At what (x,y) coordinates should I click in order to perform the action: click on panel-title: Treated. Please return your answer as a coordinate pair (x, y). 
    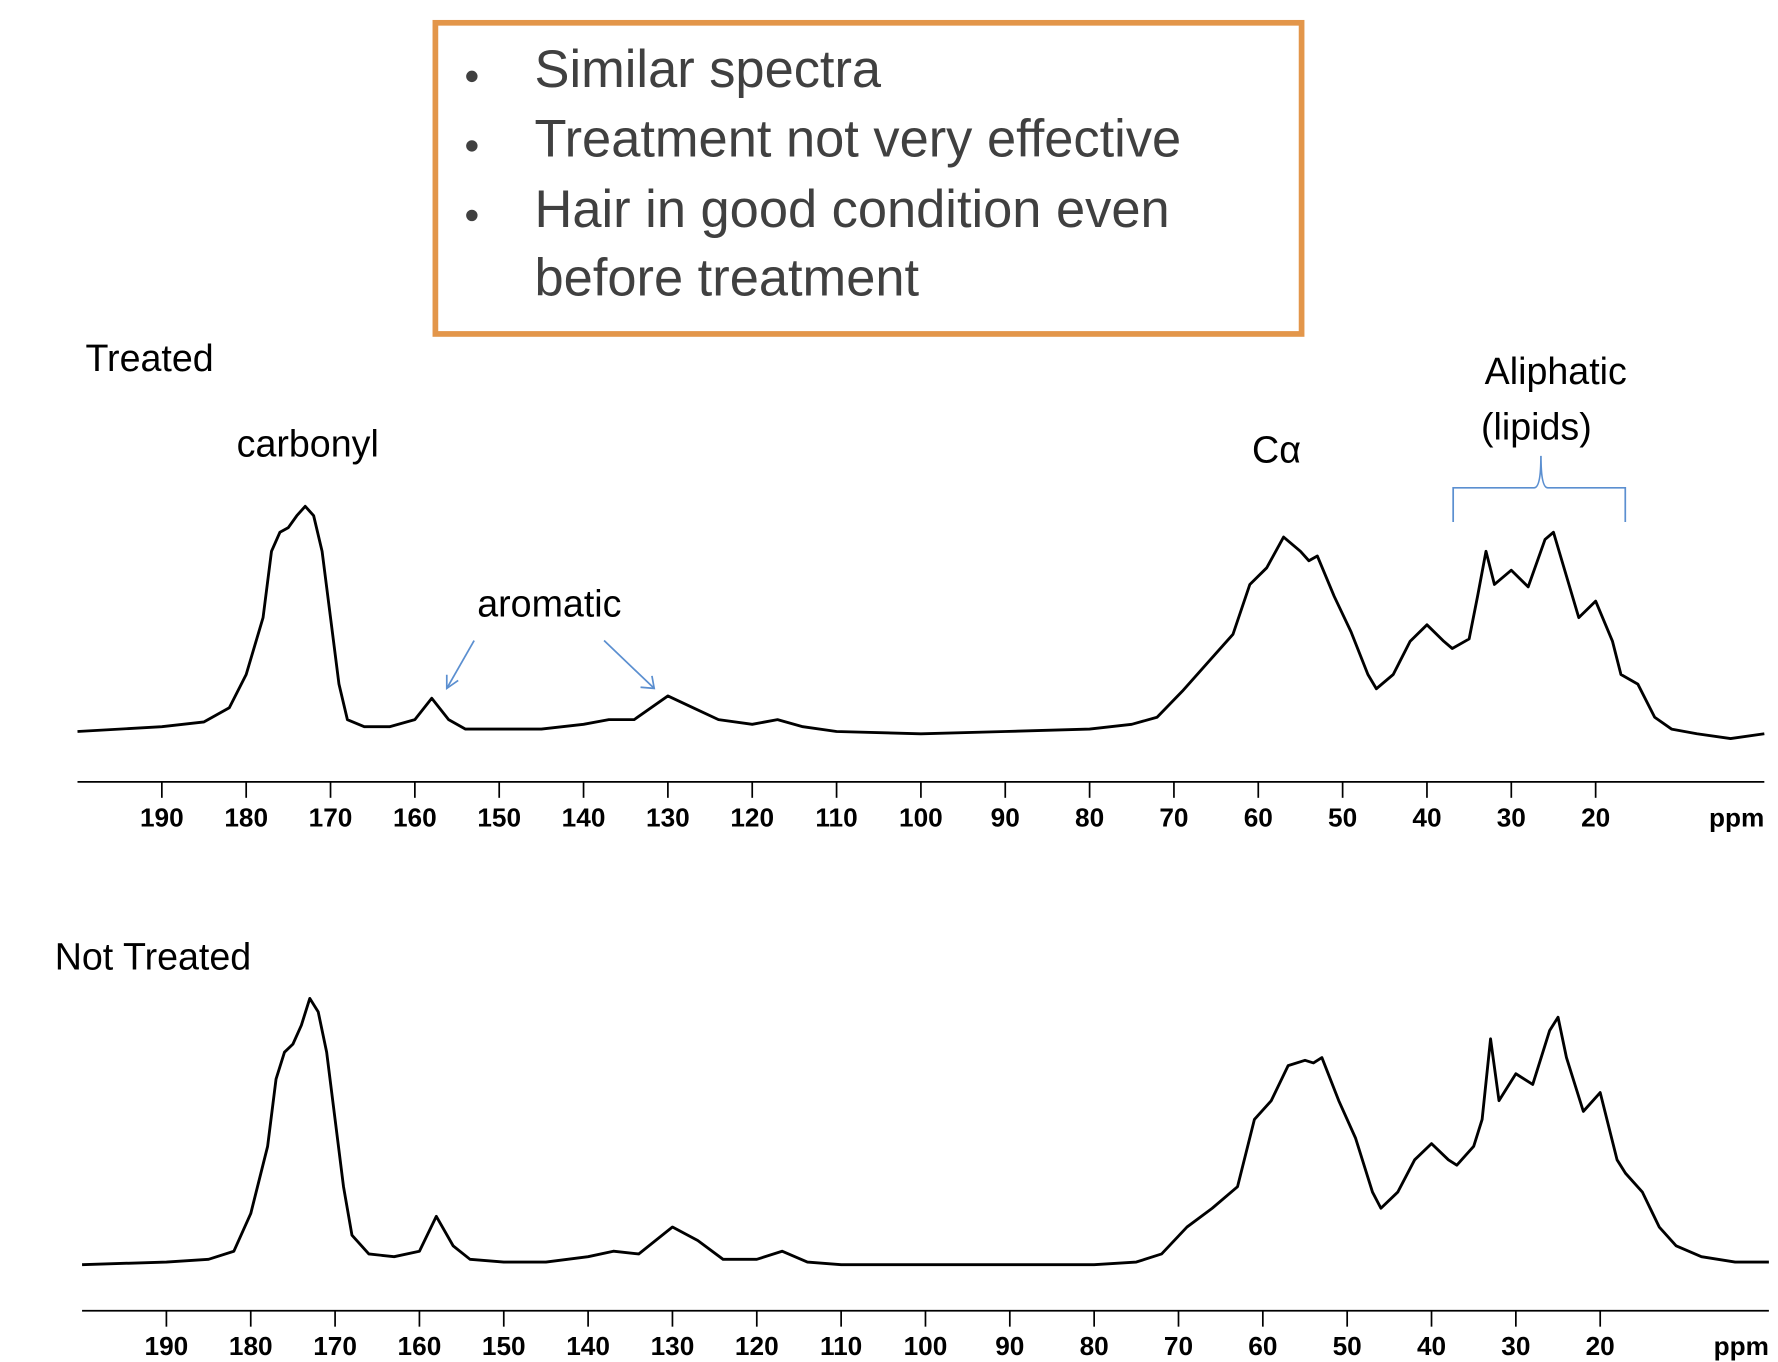
    Looking at the image, I should click on (149, 358).